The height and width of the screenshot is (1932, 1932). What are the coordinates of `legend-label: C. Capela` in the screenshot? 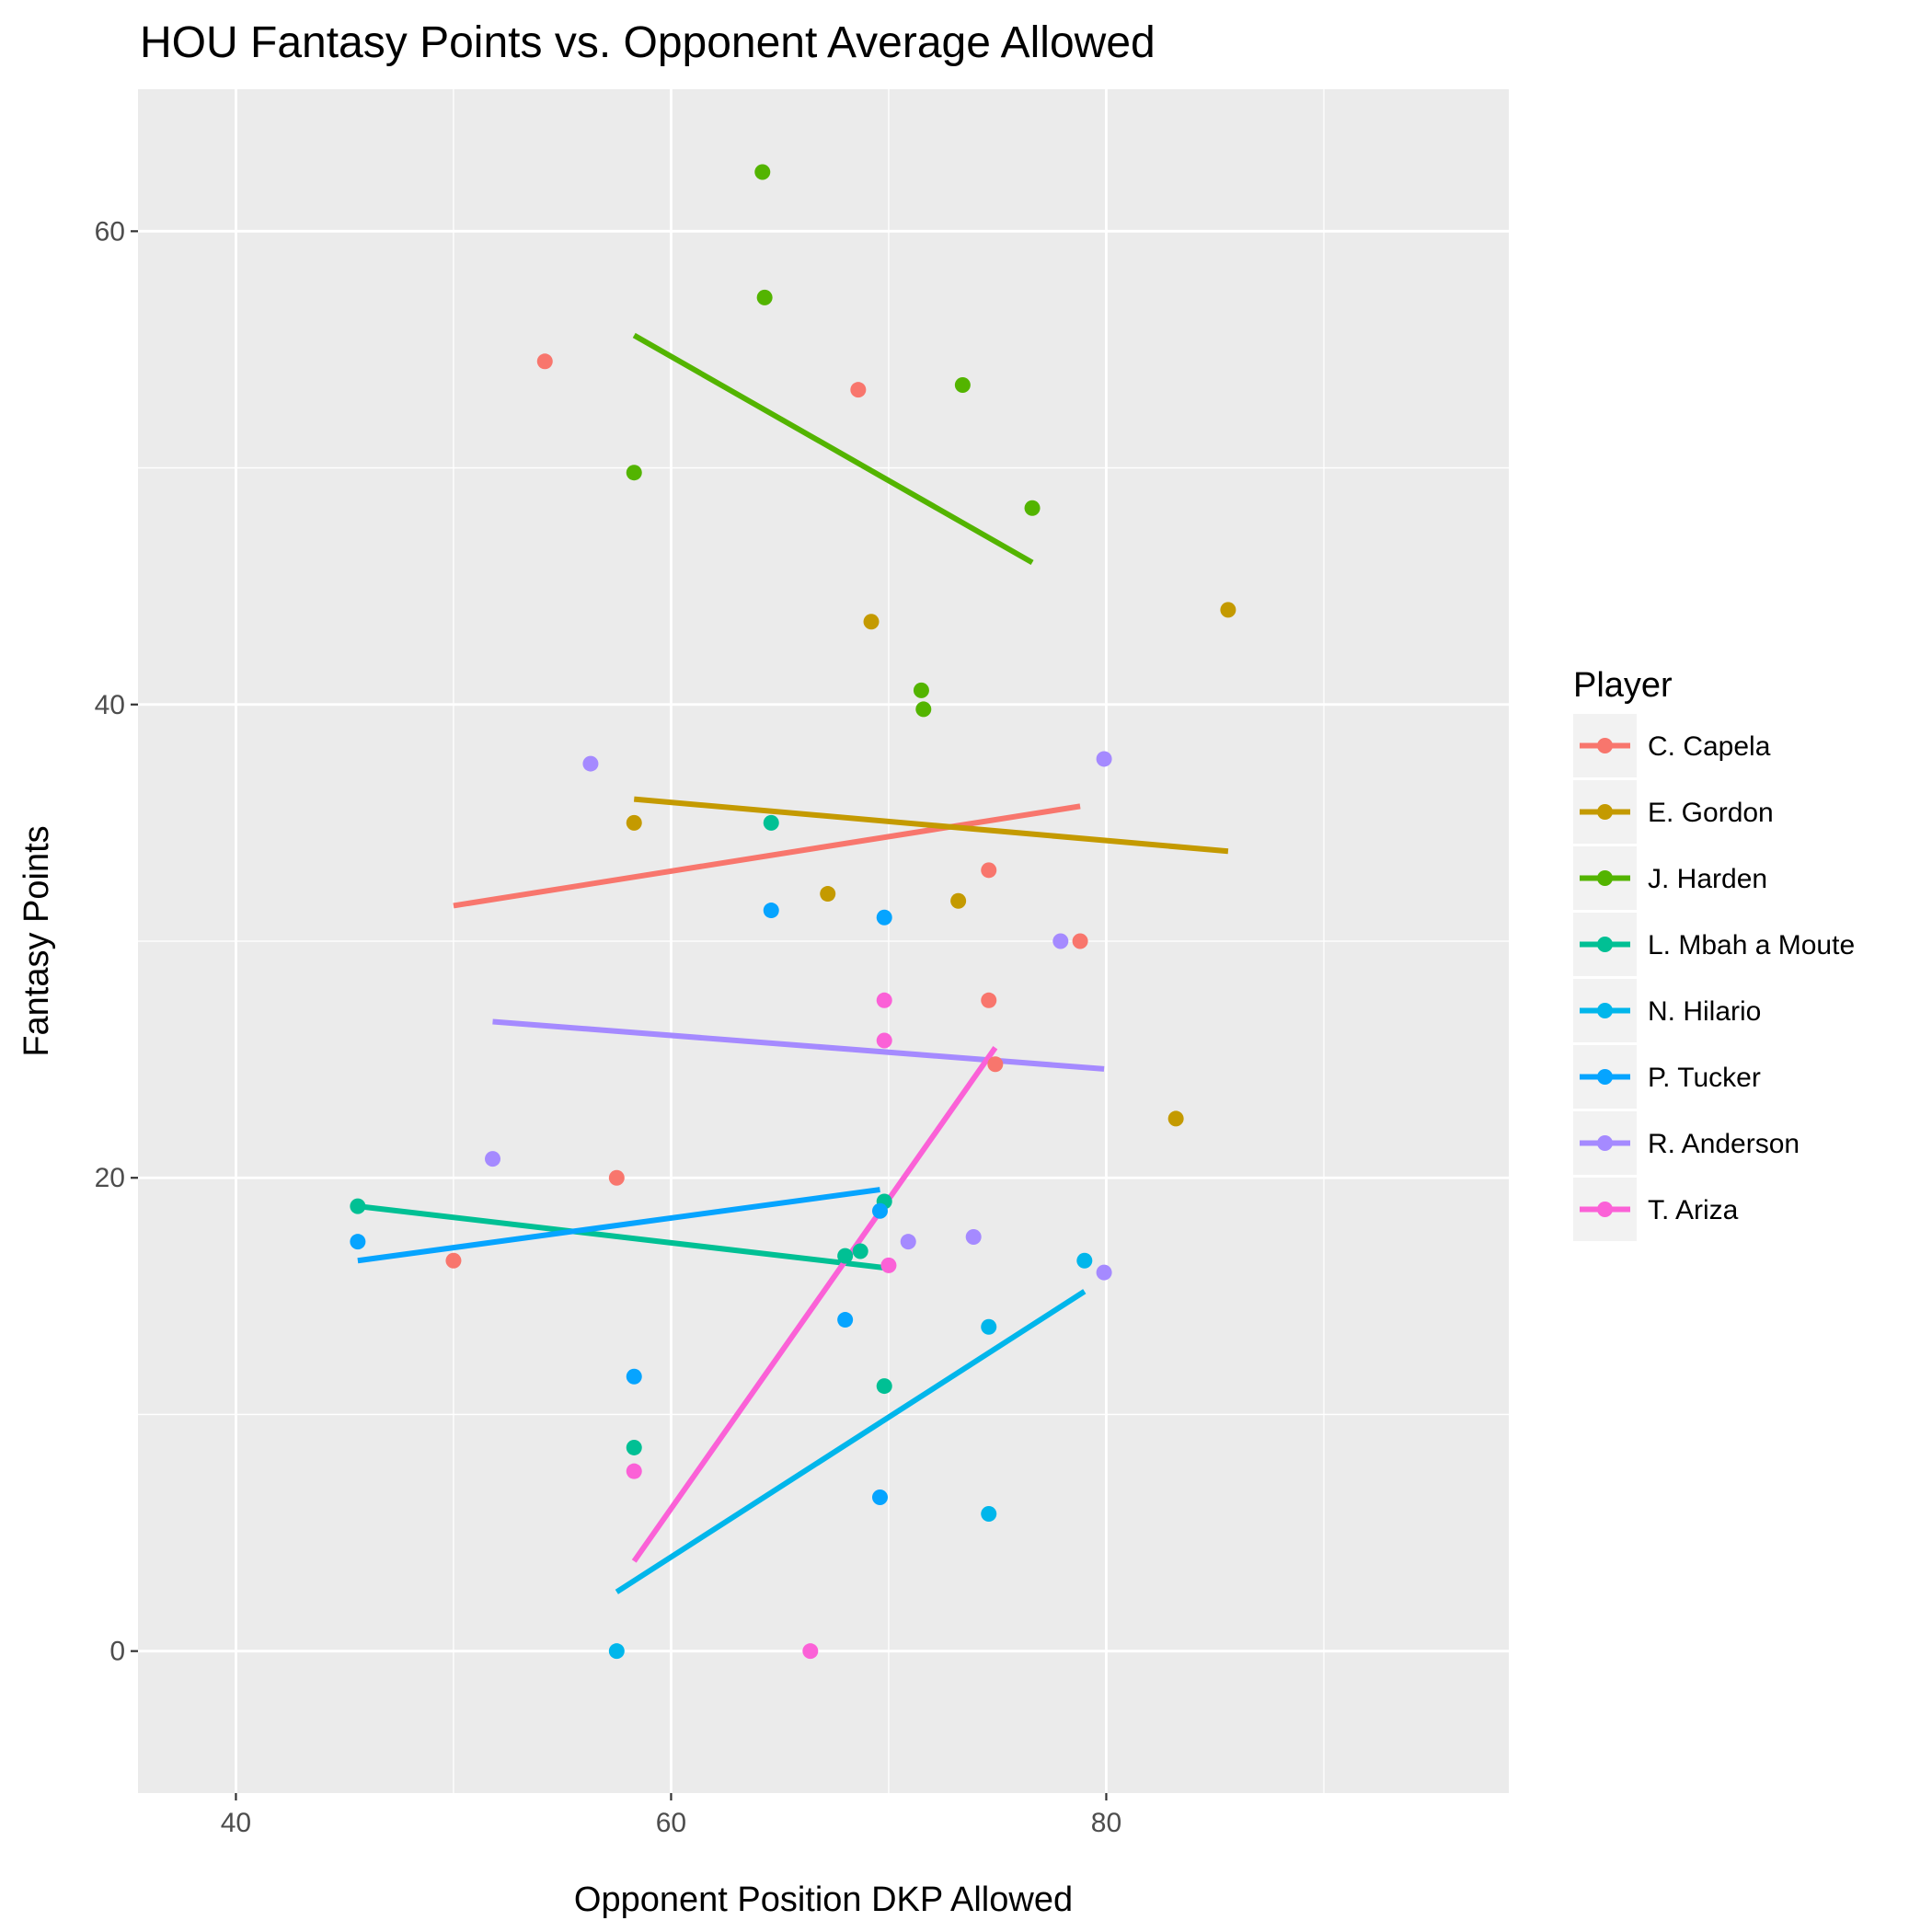 It's located at (1709, 746).